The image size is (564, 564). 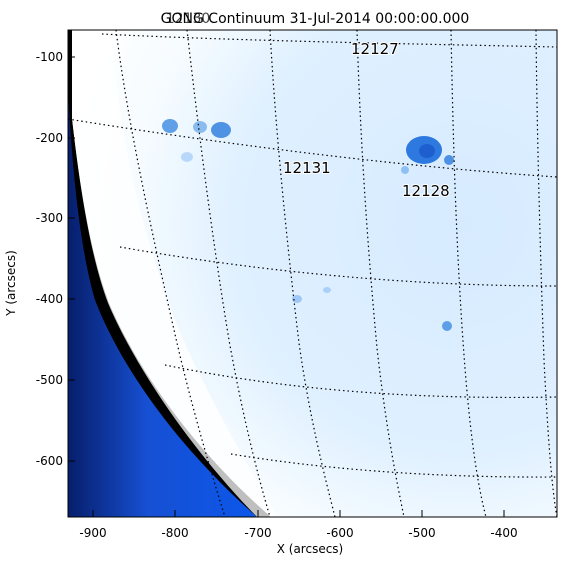 I want to click on plot-title: GONG Continuum 31-Jul-2014 00:00:00.000, so click(x=315, y=19).